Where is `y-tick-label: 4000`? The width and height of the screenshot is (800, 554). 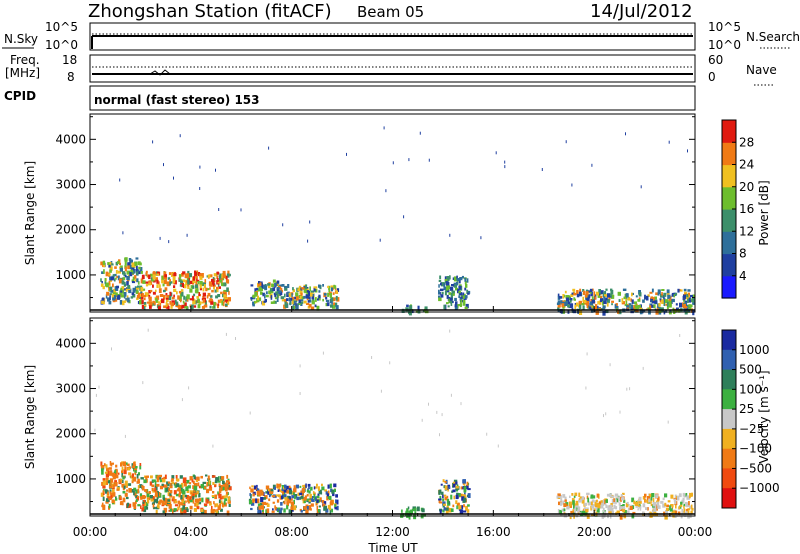
y-tick-label: 4000 is located at coordinates (70, 139).